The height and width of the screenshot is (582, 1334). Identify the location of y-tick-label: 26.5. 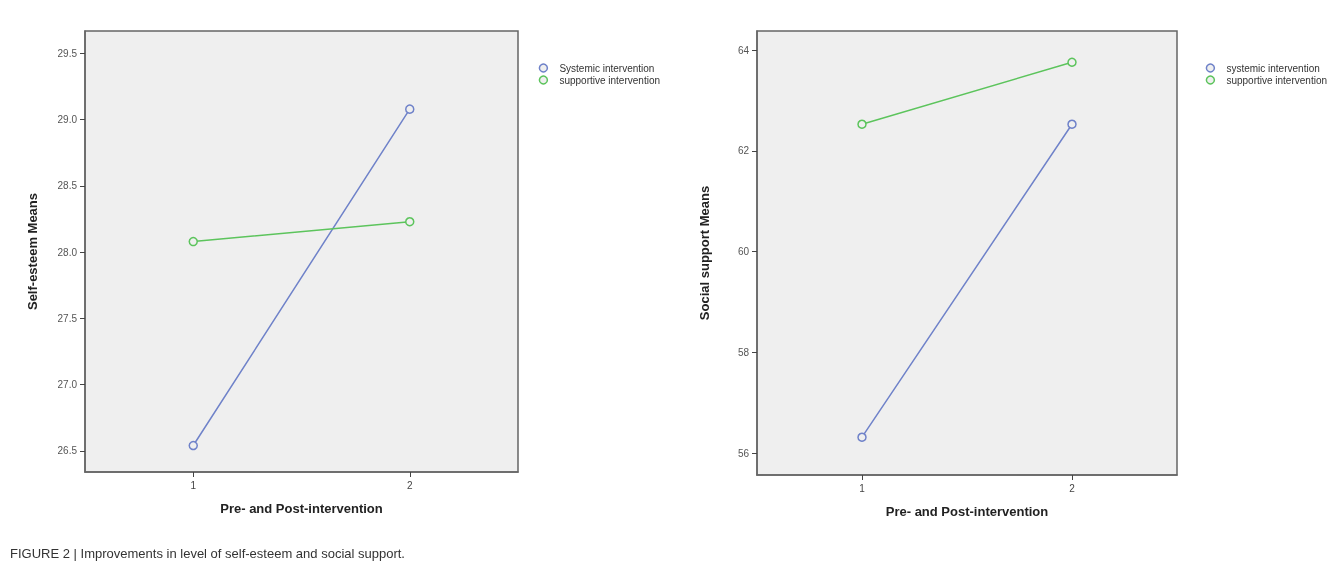
(67, 451).